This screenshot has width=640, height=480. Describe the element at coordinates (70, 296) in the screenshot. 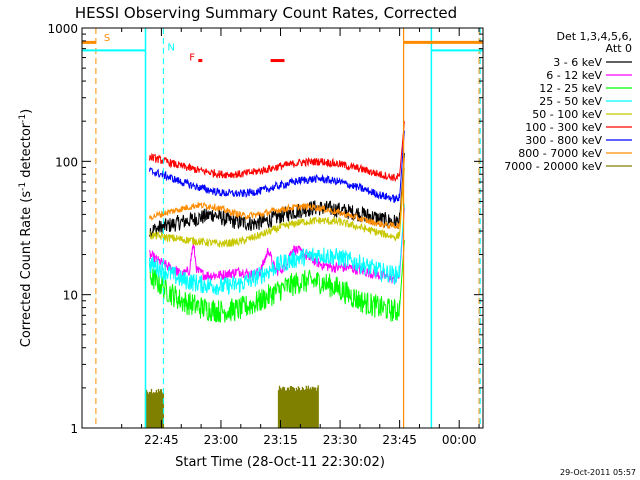

I see `y-tick-label: 10` at that location.